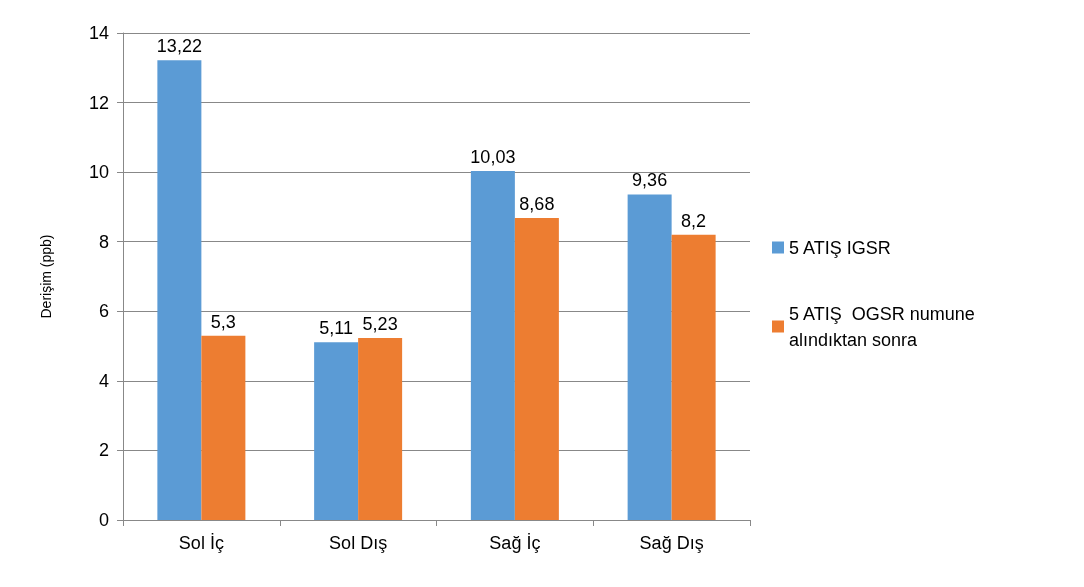 The image size is (1084, 587). What do you see at coordinates (884, 326) in the screenshot?
I see `legend-label: 5 ATIŞ OGSR numune alındıktan sonra` at bounding box center [884, 326].